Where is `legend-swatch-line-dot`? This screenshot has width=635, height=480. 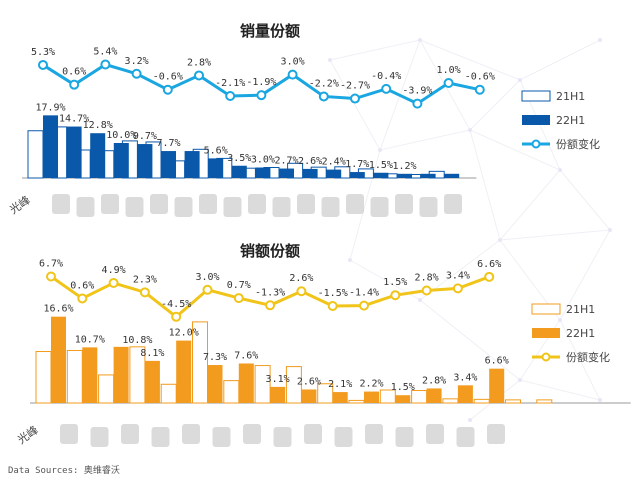
legend-swatch-line-dot is located at coordinates (546, 357).